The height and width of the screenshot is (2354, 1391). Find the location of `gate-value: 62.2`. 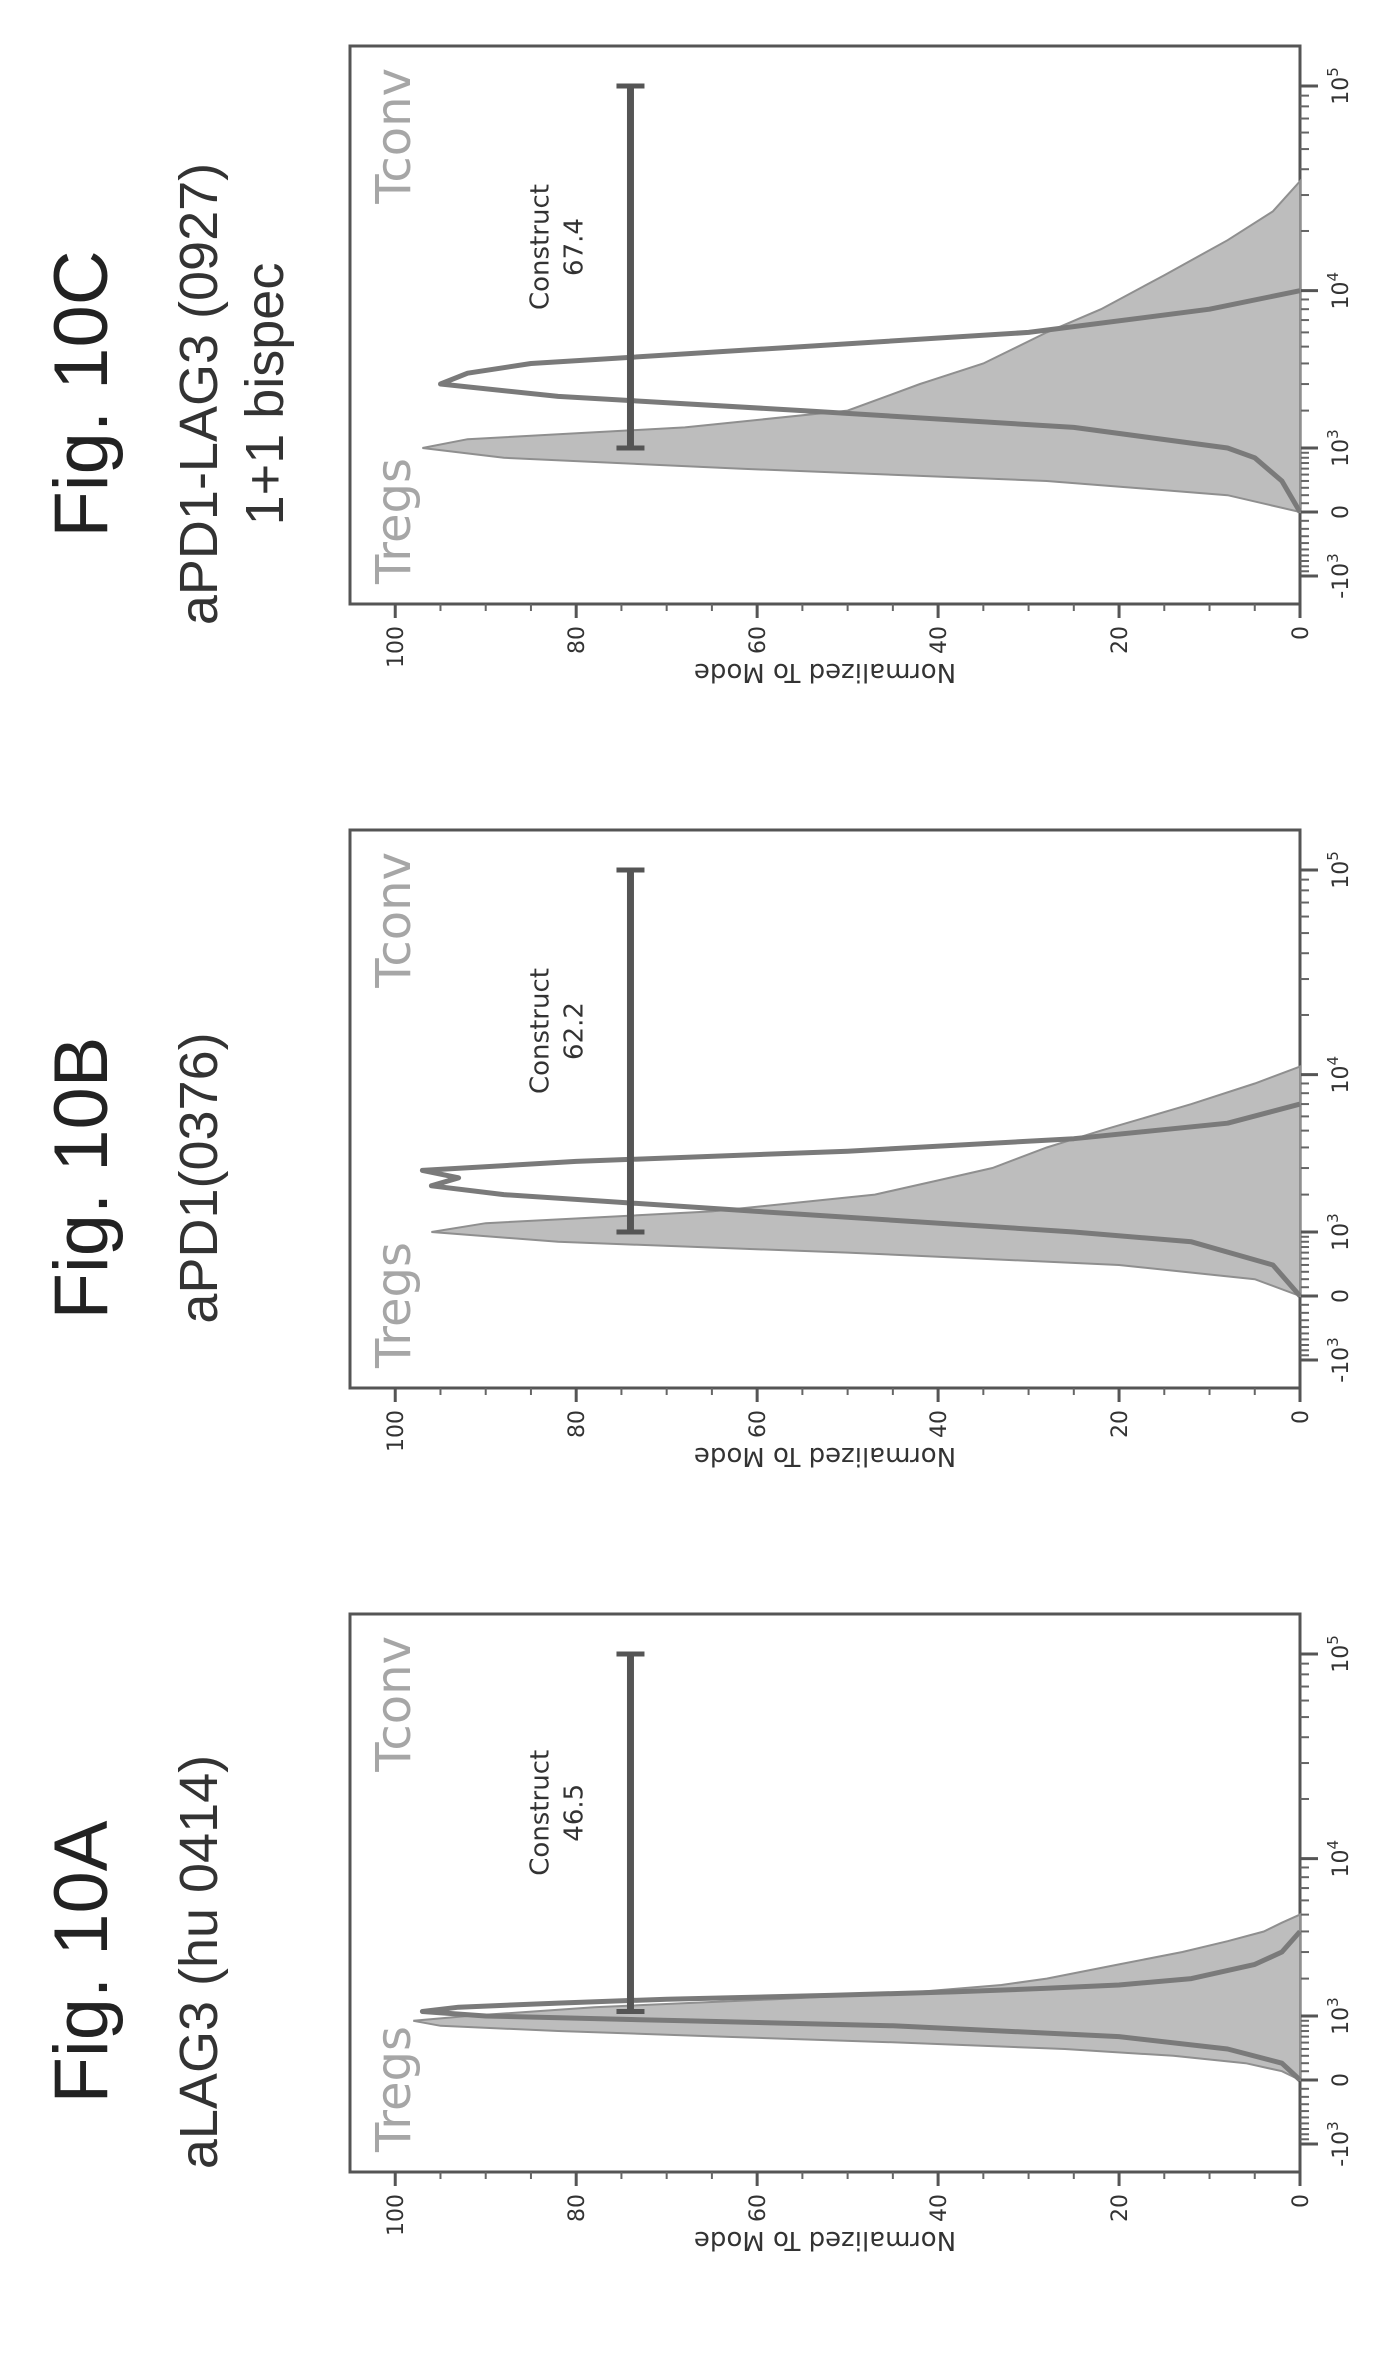

gate-value: 62.2 is located at coordinates (574, 1031).